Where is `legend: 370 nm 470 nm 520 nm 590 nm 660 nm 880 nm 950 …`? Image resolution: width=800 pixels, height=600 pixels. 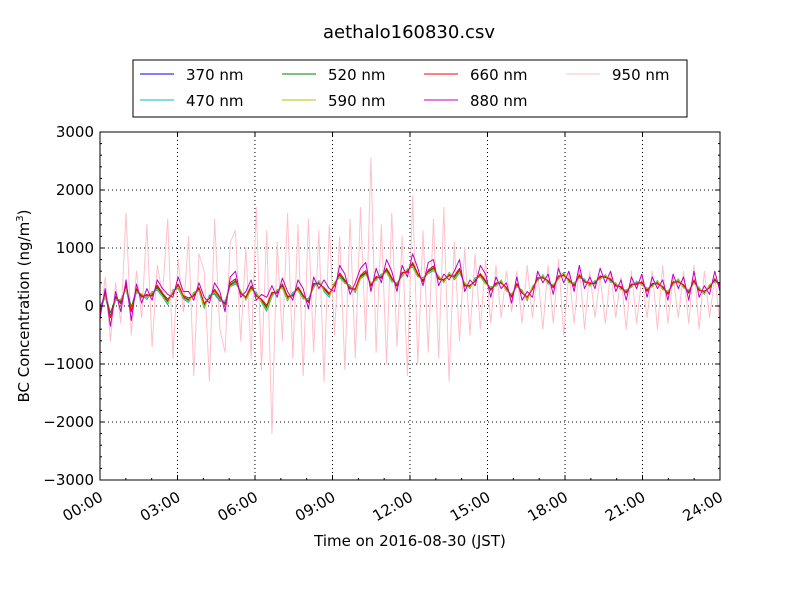
legend: 370 nm 470 nm 520 nm 590 nm 660 nm 880 nm 950 … is located at coordinates (410, 88).